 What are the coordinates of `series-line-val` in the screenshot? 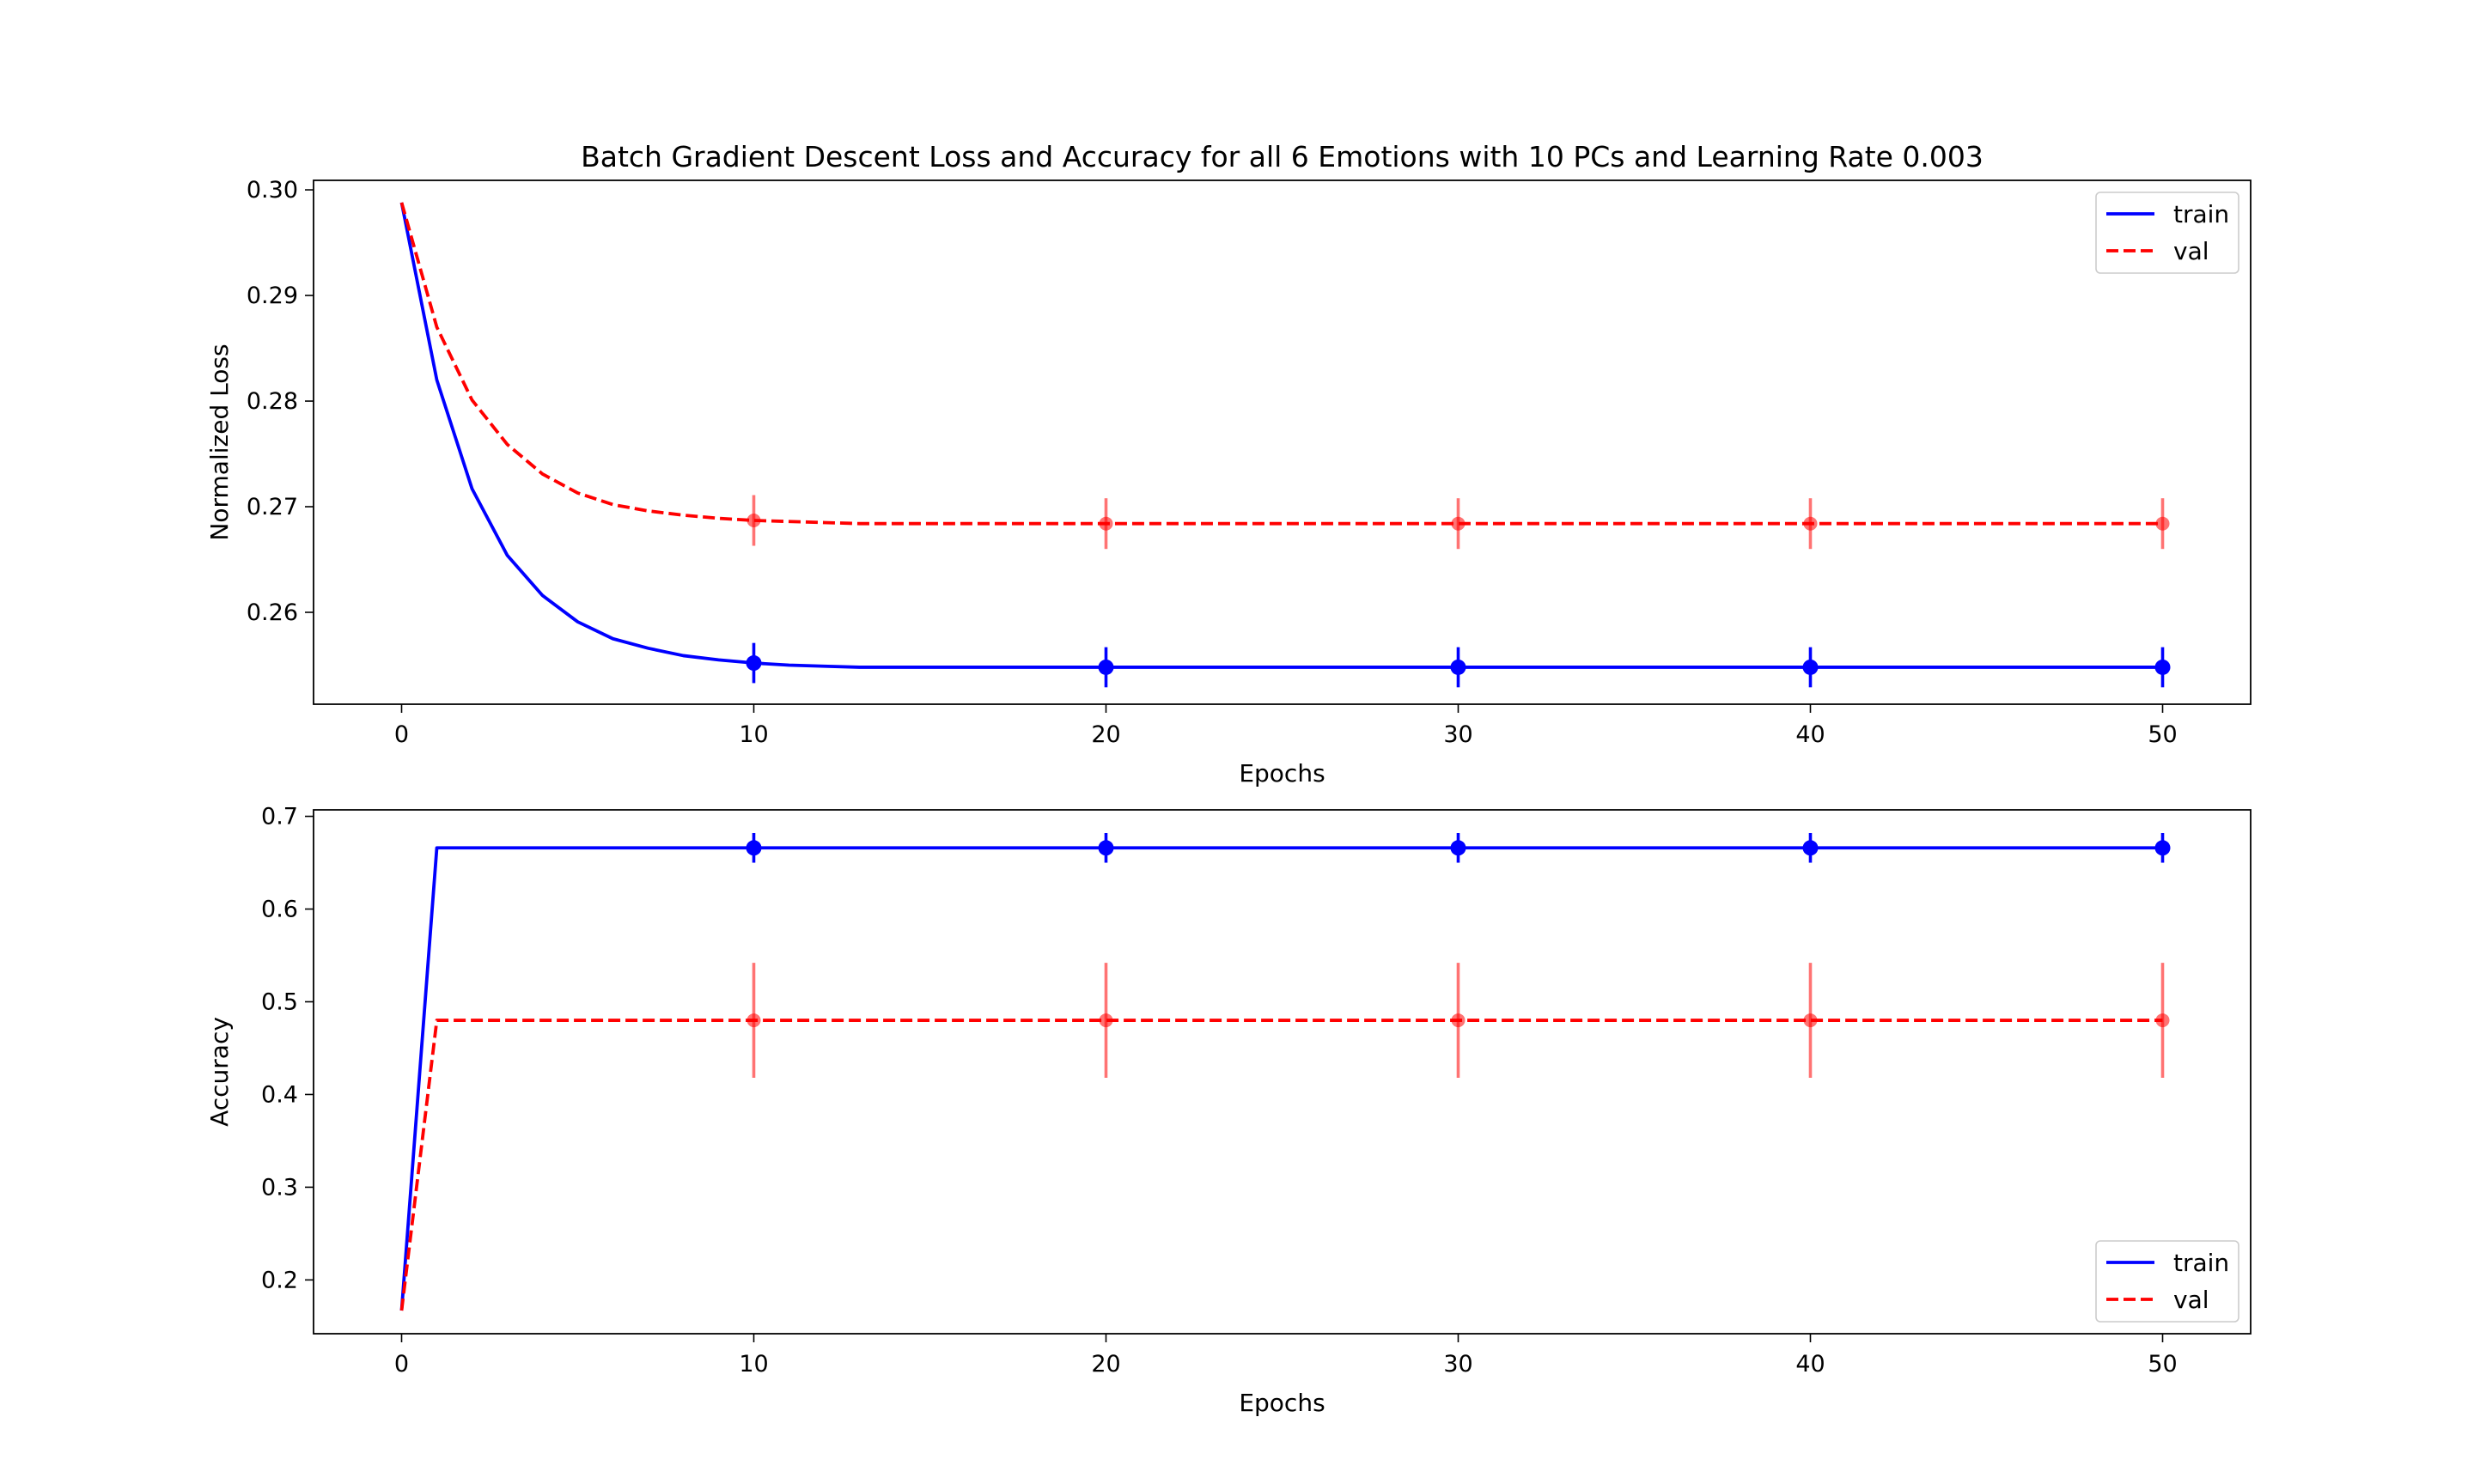 It's located at (1281, 1165).